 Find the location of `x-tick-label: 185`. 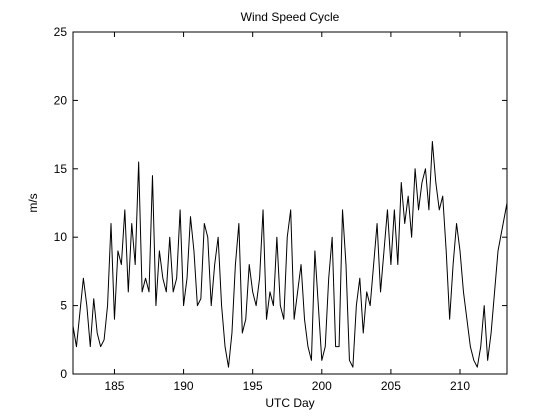

x-tick-label: 185 is located at coordinates (114, 386).